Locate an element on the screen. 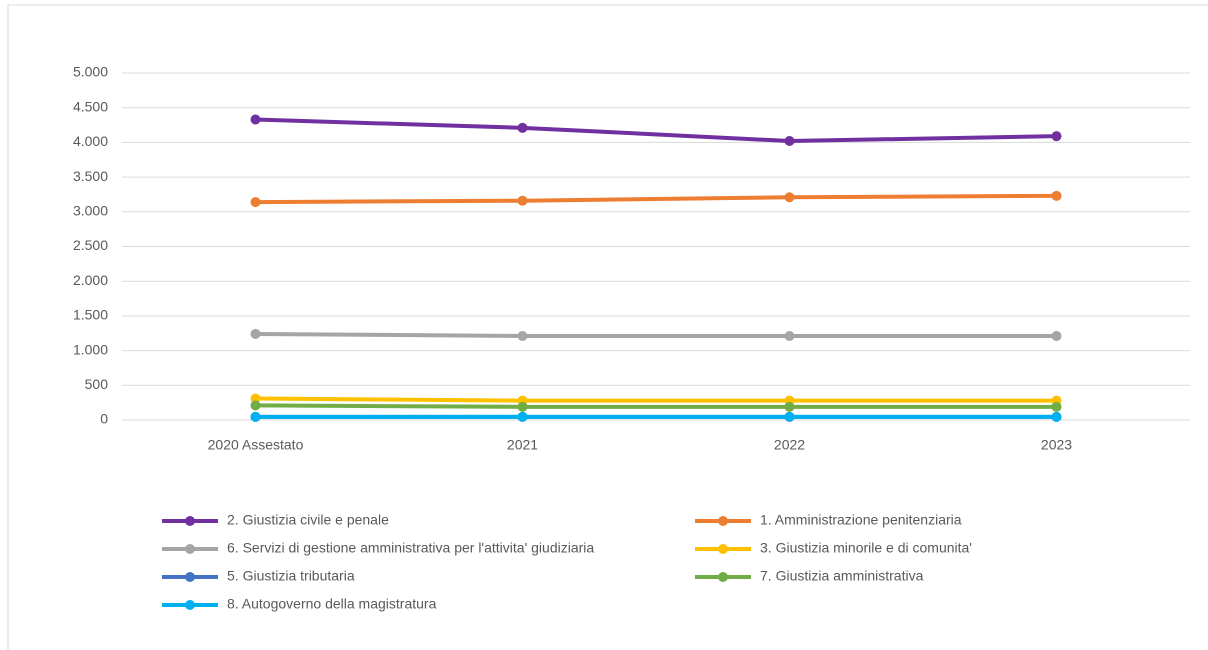 The image size is (1208, 650). y-tick-label: 2.500 is located at coordinates (90, 245).